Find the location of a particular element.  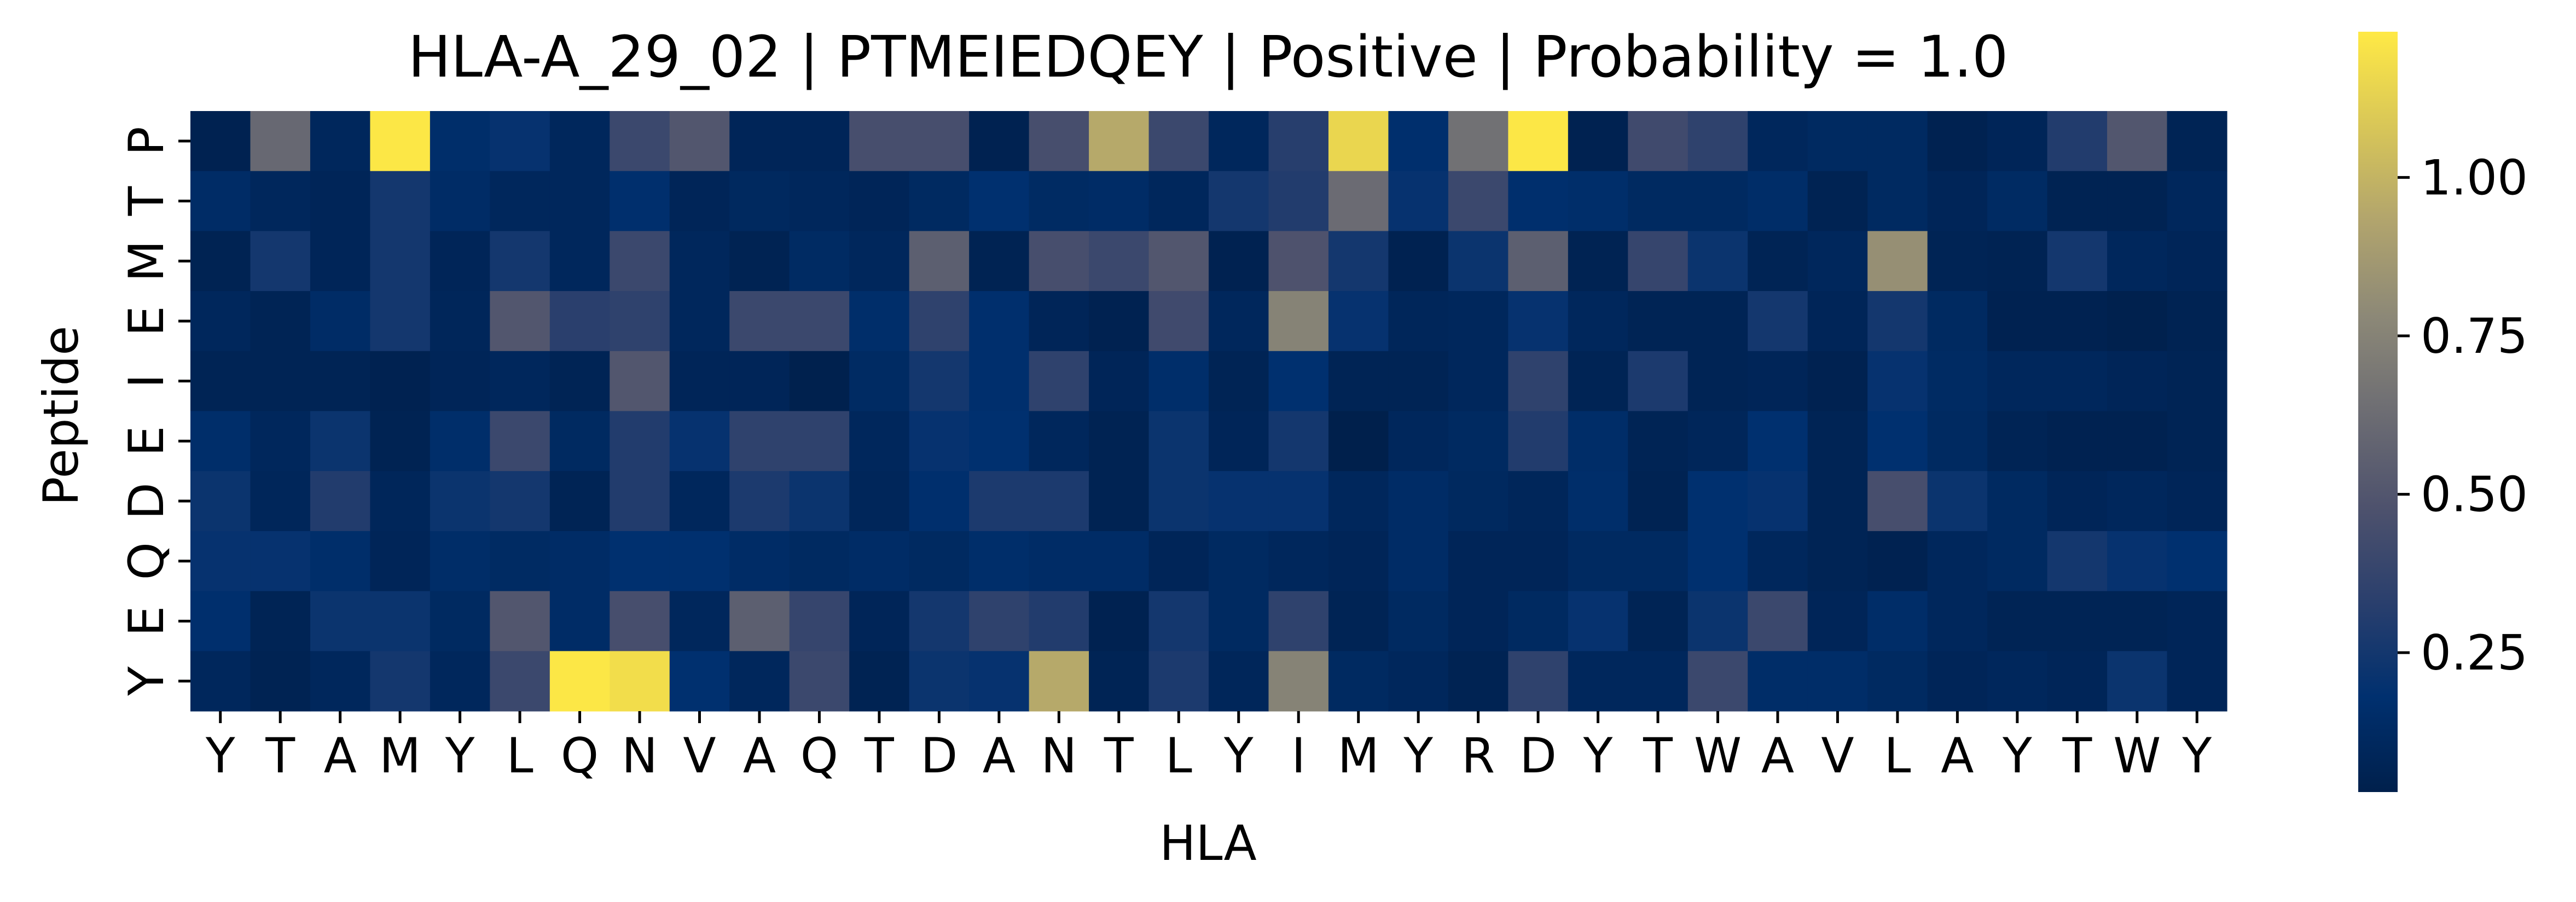

x-axis-label: HLA is located at coordinates (1207, 843).